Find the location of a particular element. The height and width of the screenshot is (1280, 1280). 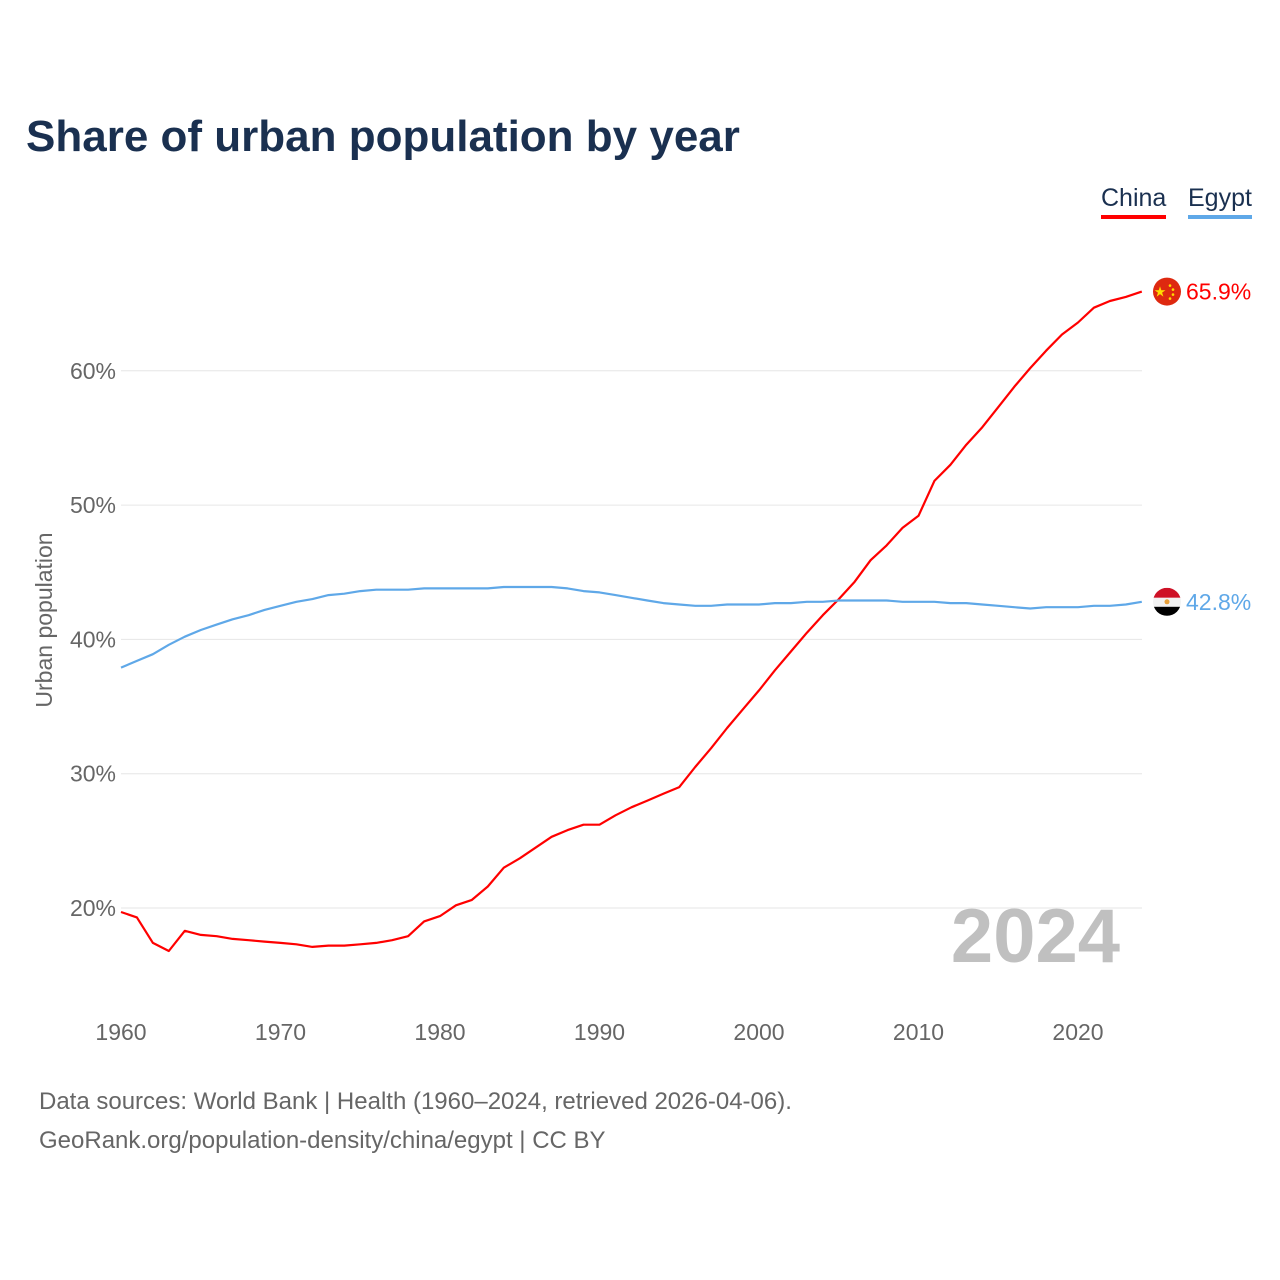

eagle-icon is located at coordinates (1167, 602).